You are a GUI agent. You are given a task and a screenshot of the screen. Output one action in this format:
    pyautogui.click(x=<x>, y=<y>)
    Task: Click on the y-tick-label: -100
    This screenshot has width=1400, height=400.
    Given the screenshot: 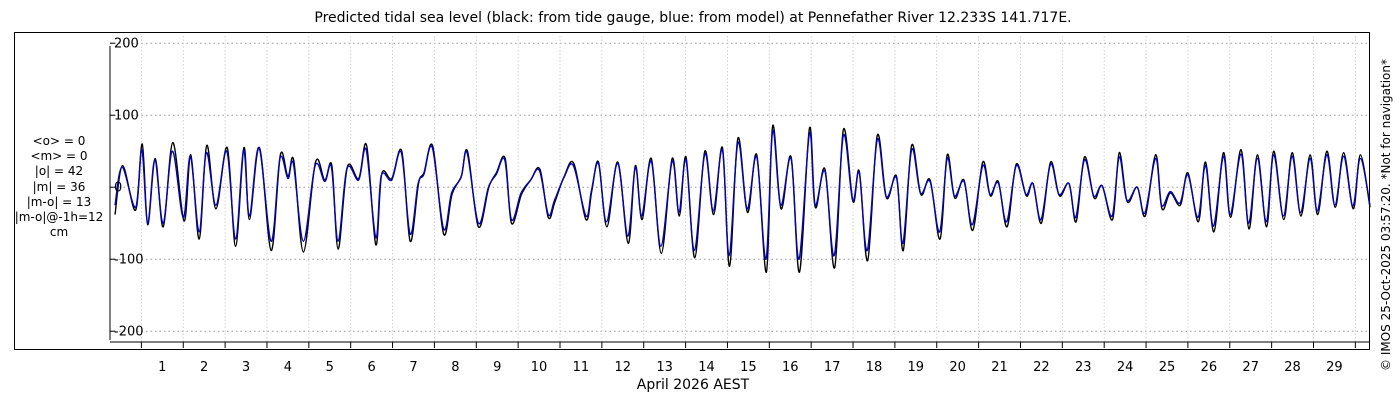 What is the action you would take?
    pyautogui.click(x=129, y=260)
    